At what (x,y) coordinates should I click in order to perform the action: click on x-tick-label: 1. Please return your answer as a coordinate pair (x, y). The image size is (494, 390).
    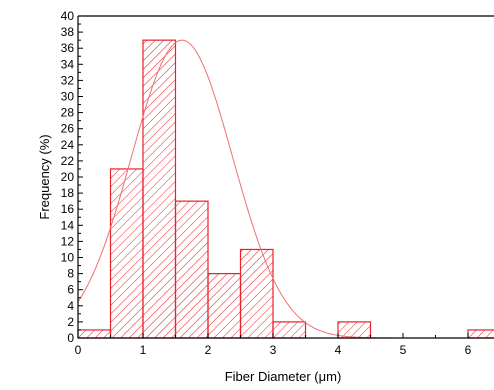
    Looking at the image, I should click on (143, 350).